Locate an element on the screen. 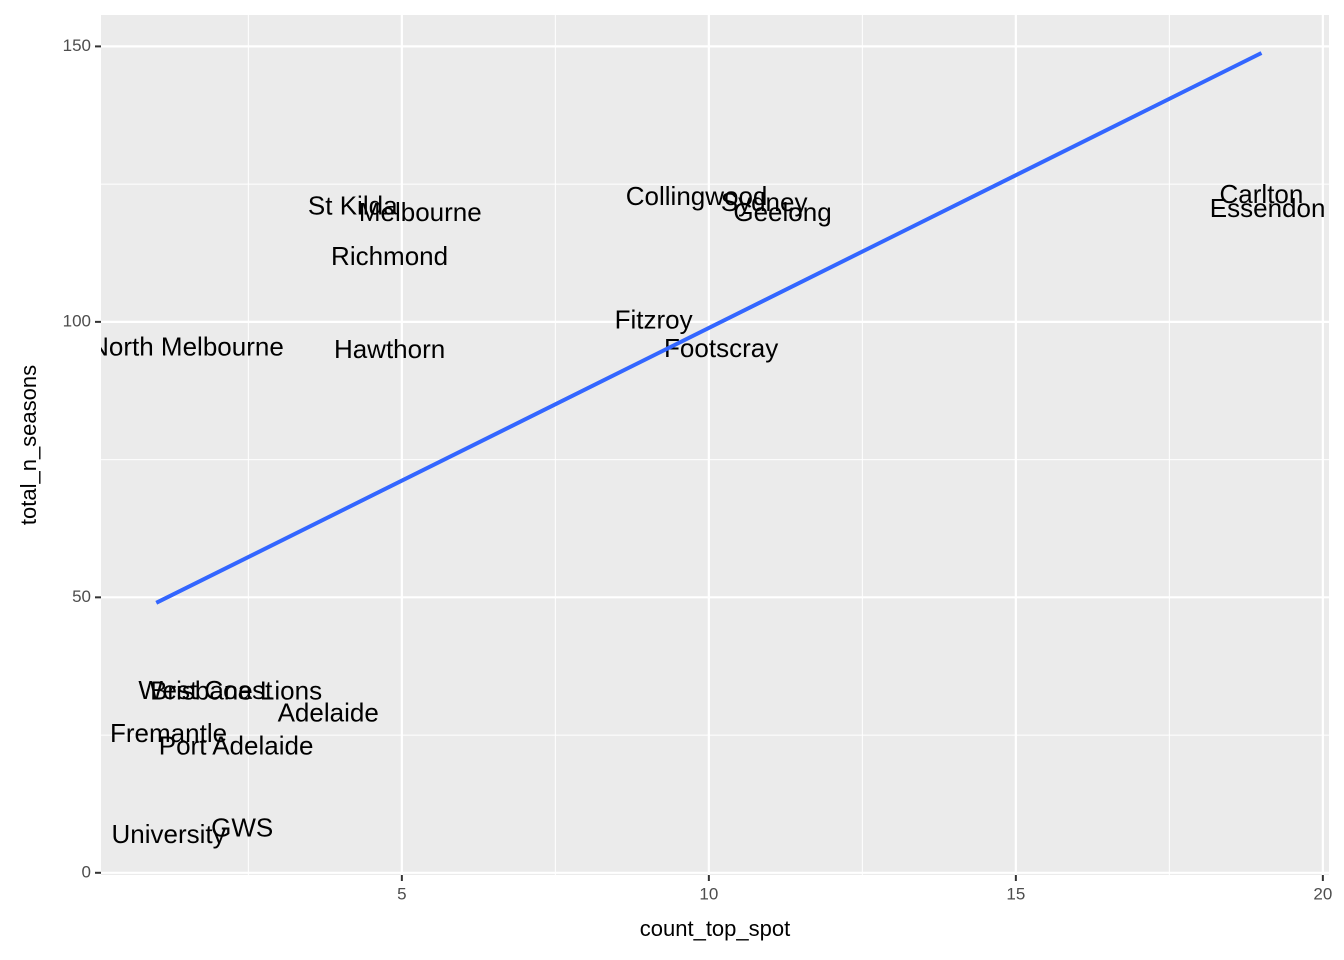 The image size is (1344, 960). x-tick-label: 20 is located at coordinates (1322, 893).